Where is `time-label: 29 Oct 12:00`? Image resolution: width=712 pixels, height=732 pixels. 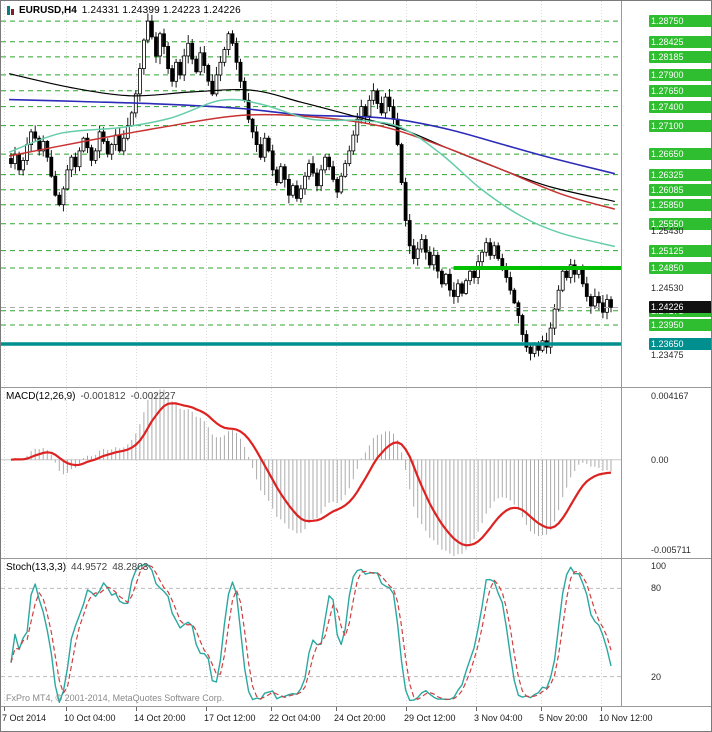
time-label: 29 Oct 12:00 is located at coordinates (430, 718).